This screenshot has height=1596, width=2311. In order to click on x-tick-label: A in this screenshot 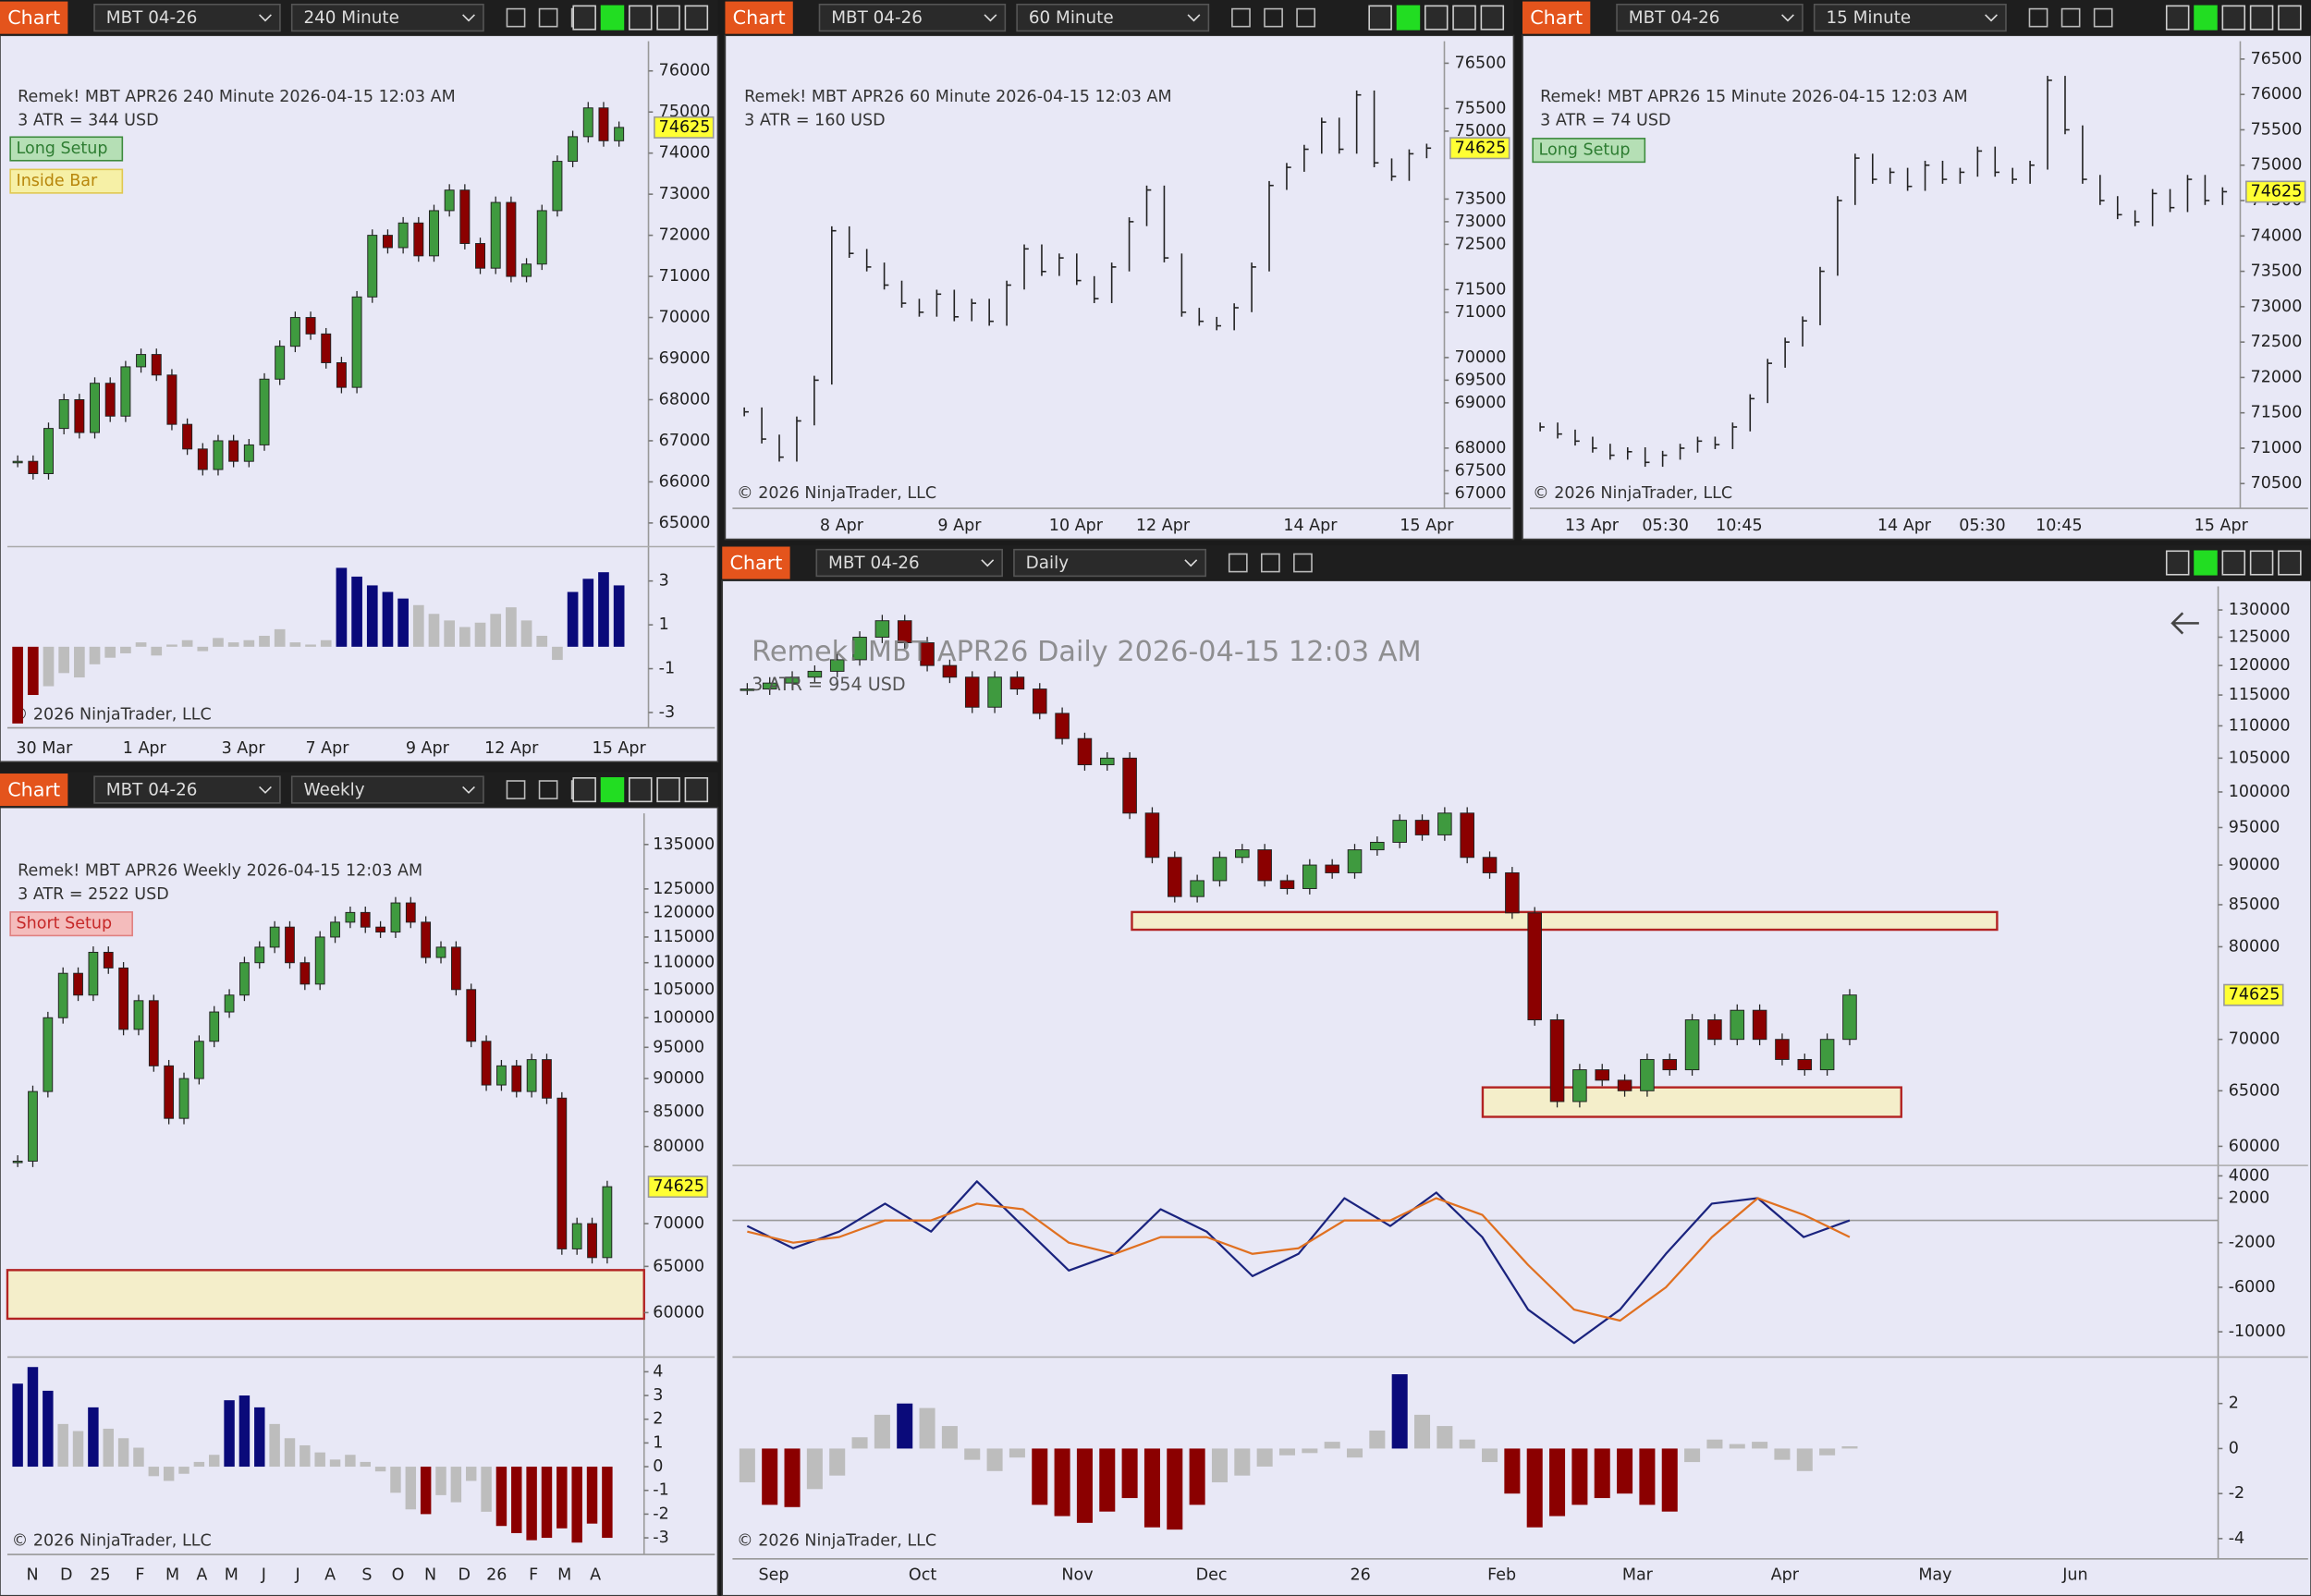, I will do `click(330, 1575)`.